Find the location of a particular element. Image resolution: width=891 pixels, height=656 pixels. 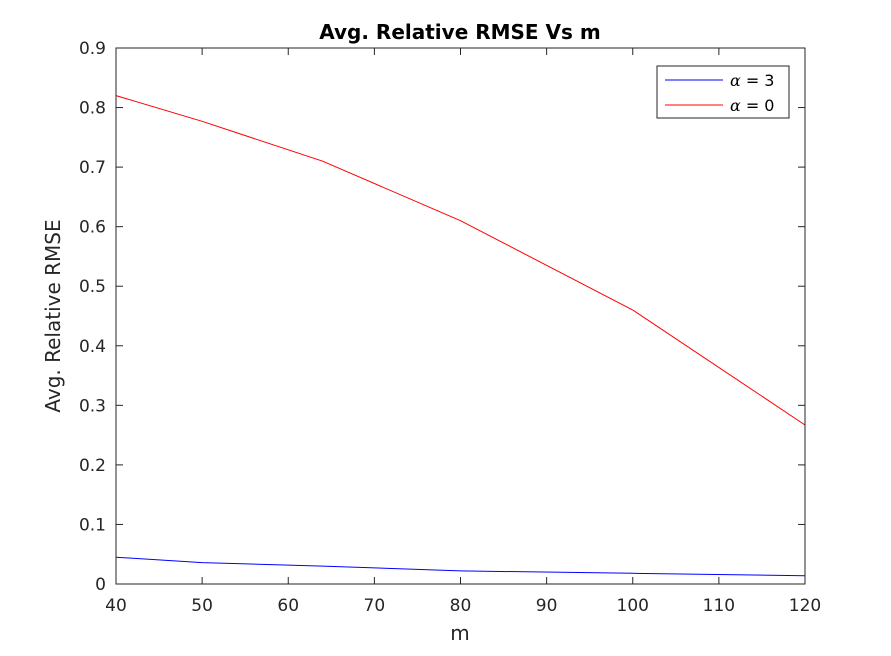

x-tick-label: 90 is located at coordinates (547, 606).